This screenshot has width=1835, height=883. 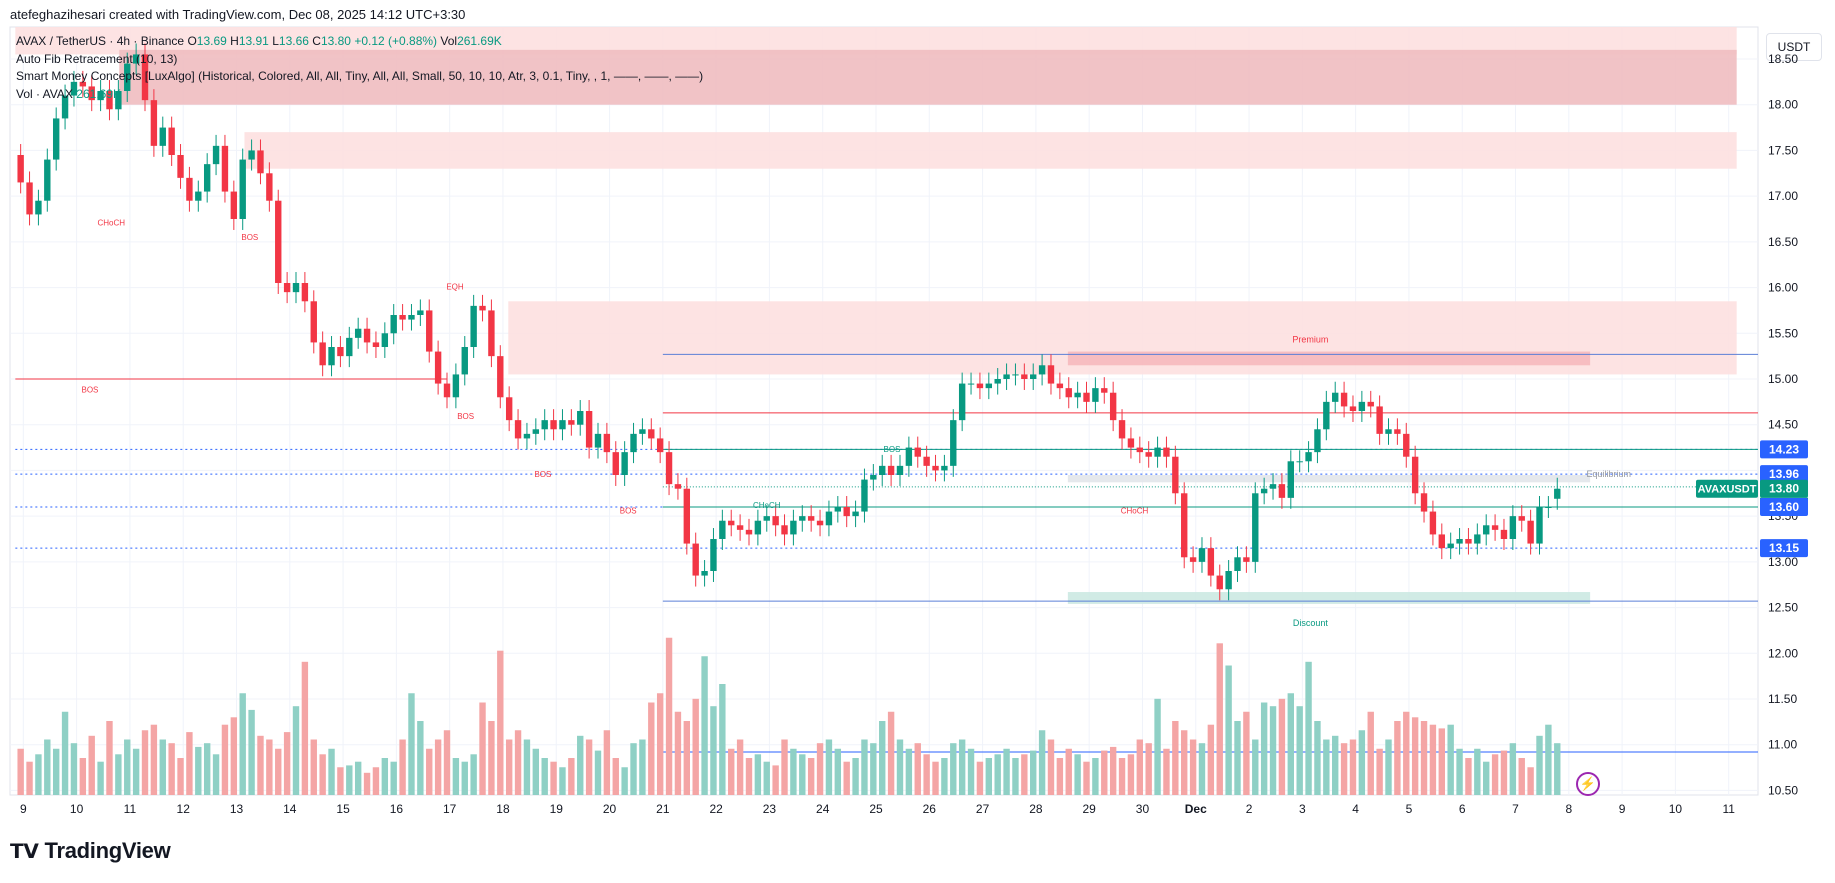 What do you see at coordinates (1783, 790) in the screenshot?
I see `y-tick-label: 10.50` at bounding box center [1783, 790].